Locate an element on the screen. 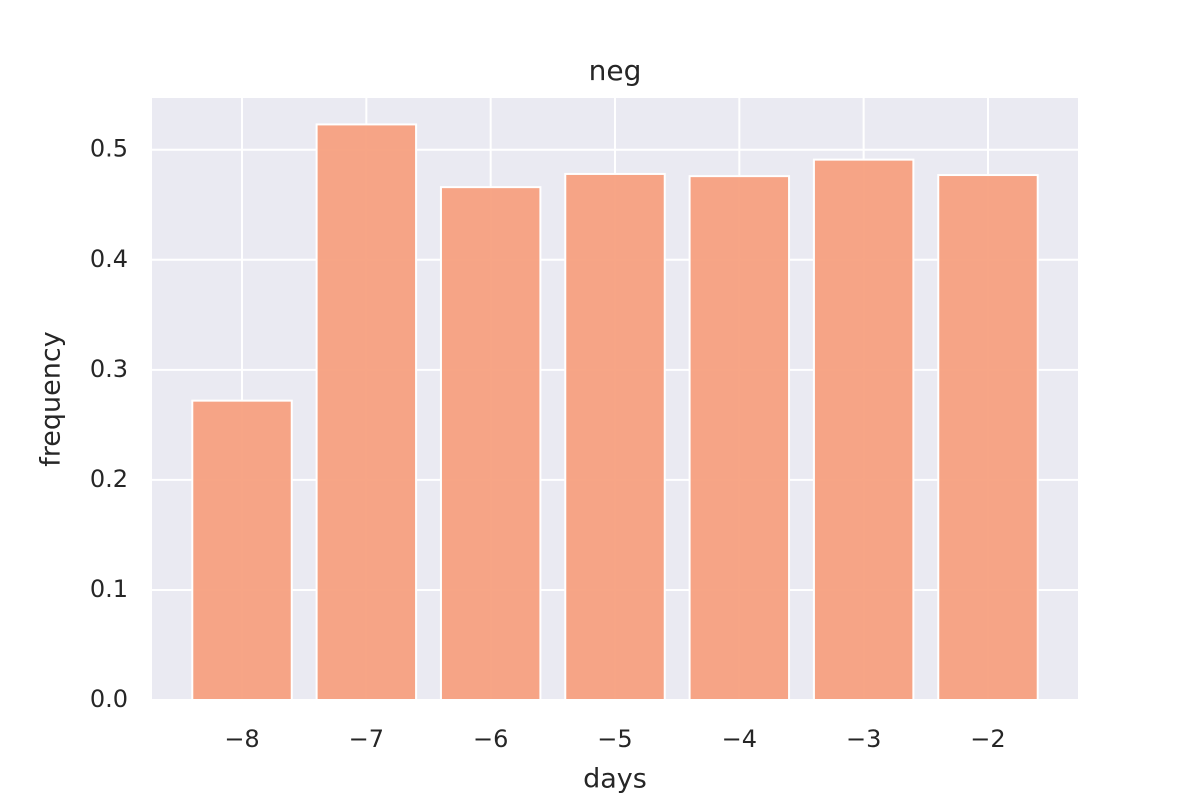 The image size is (1200, 800). y-axis-label: frequency is located at coordinates (51, 398).